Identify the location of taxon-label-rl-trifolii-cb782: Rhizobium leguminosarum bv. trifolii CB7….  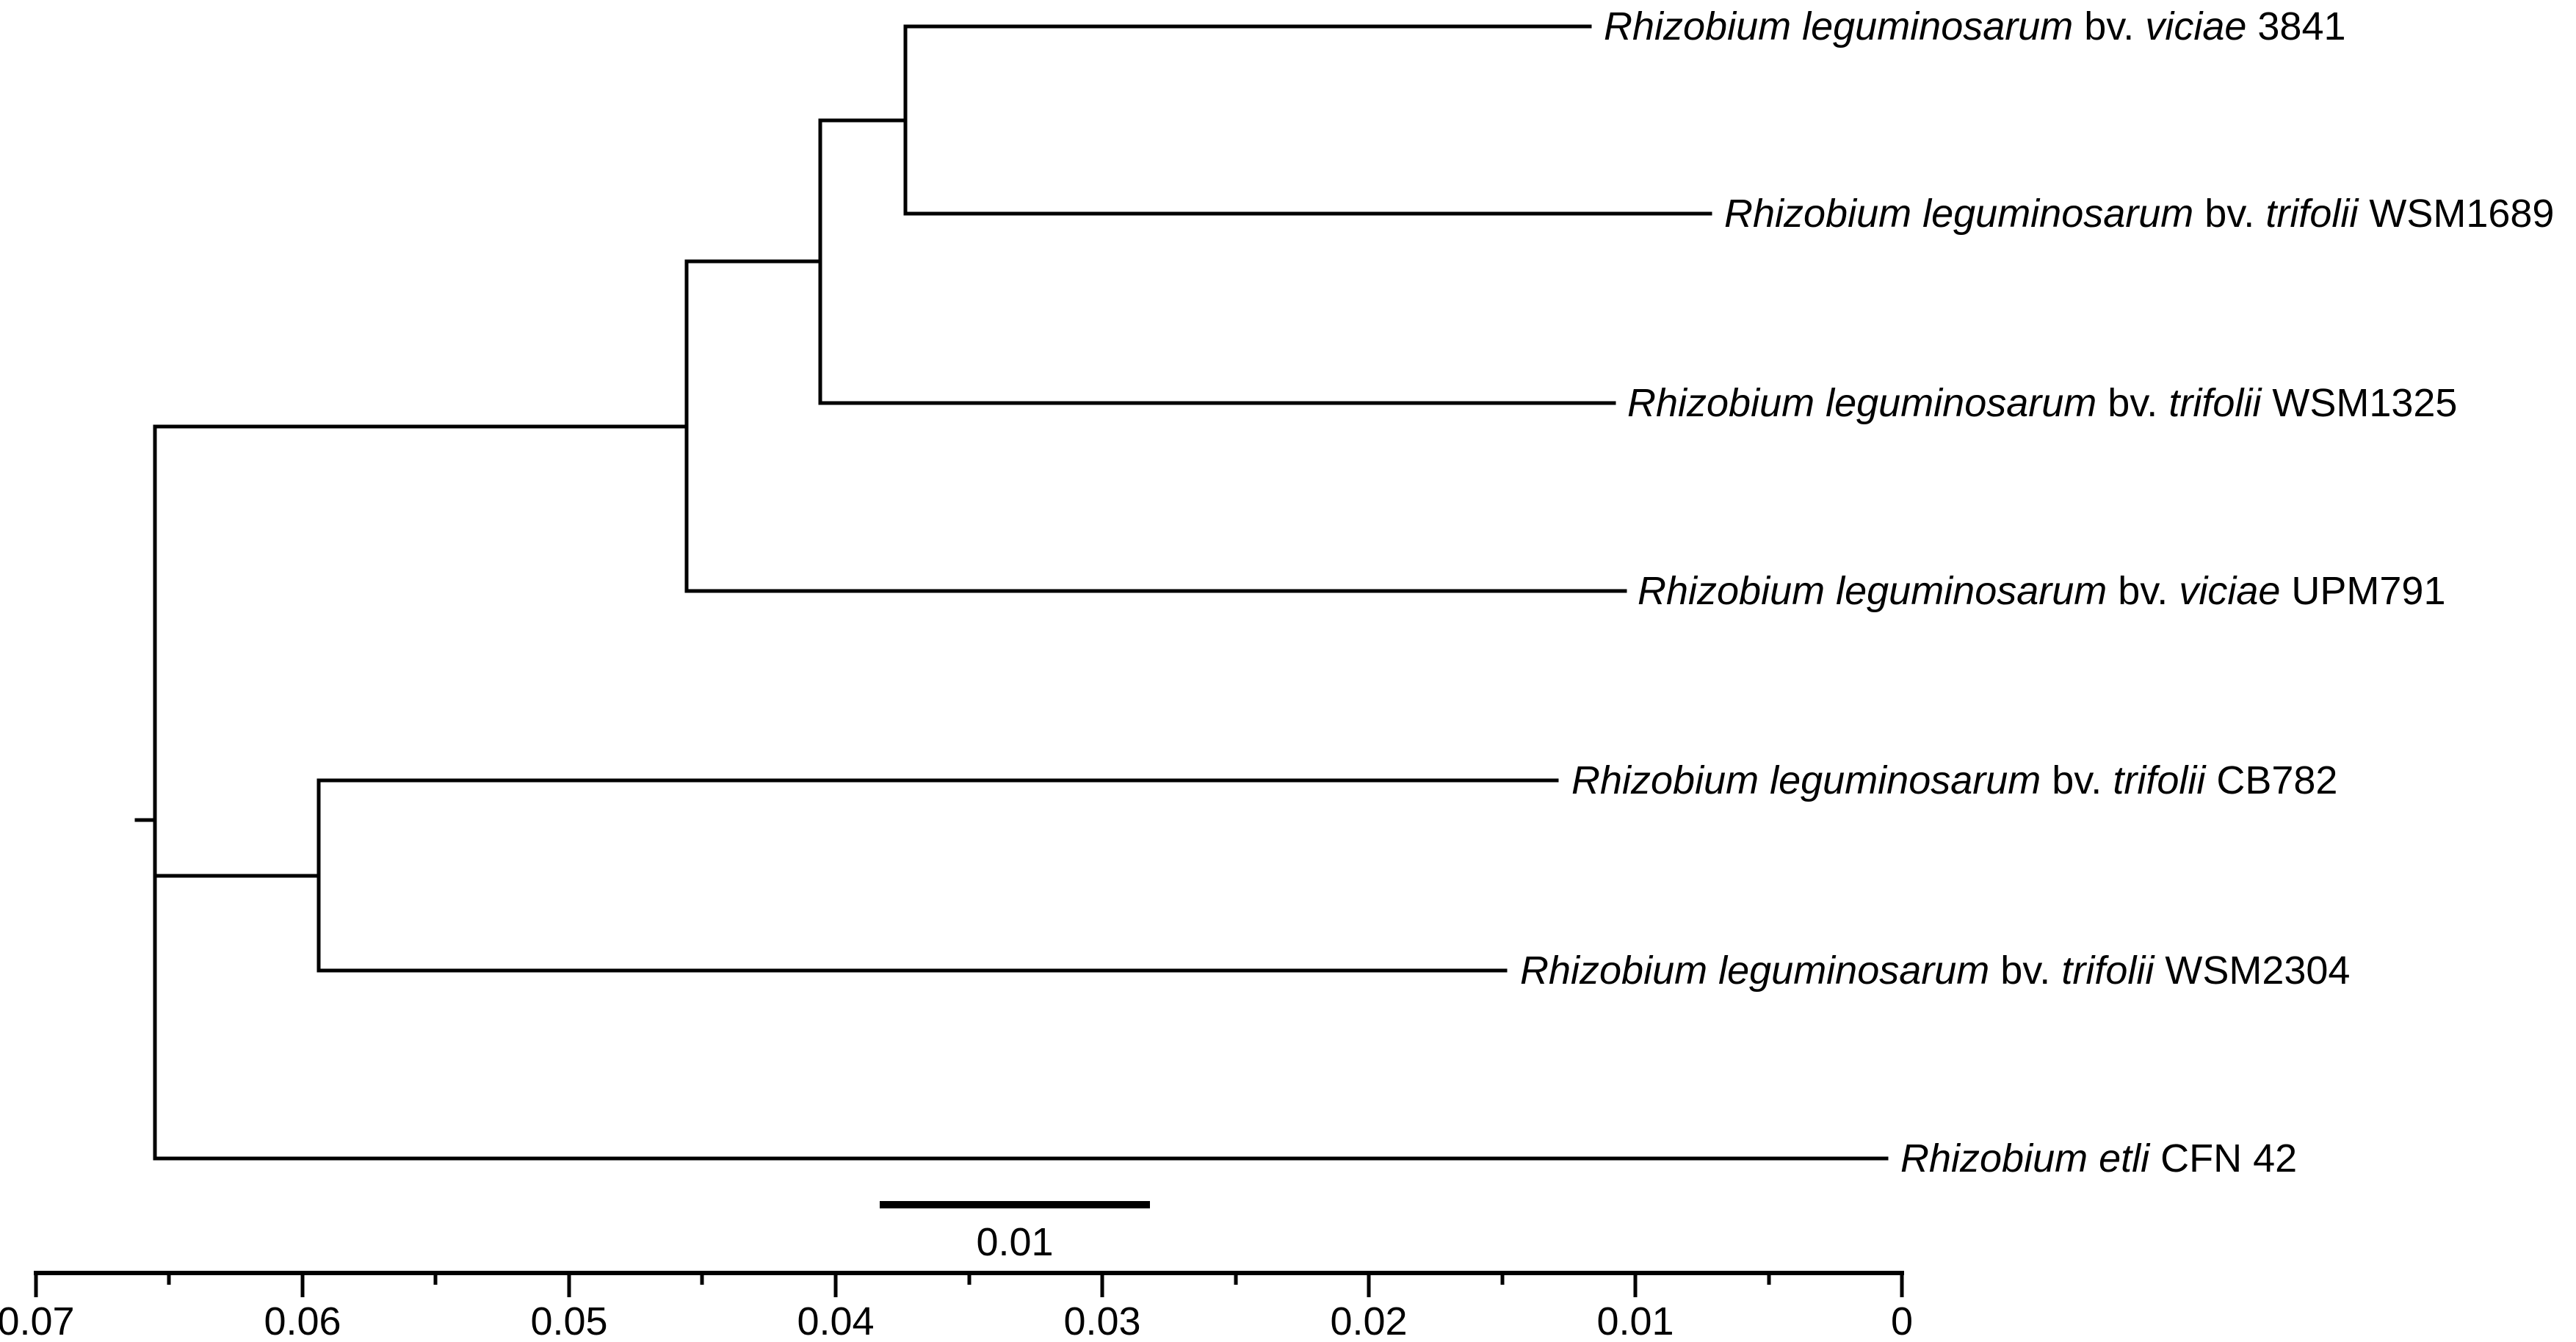
(1954, 780).